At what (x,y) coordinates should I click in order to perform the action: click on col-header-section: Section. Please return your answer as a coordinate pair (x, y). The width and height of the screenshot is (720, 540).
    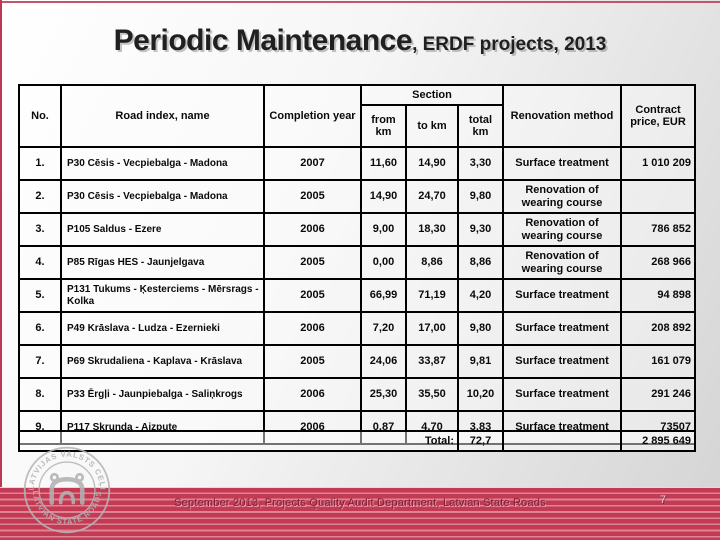
    Looking at the image, I should click on (432, 95).